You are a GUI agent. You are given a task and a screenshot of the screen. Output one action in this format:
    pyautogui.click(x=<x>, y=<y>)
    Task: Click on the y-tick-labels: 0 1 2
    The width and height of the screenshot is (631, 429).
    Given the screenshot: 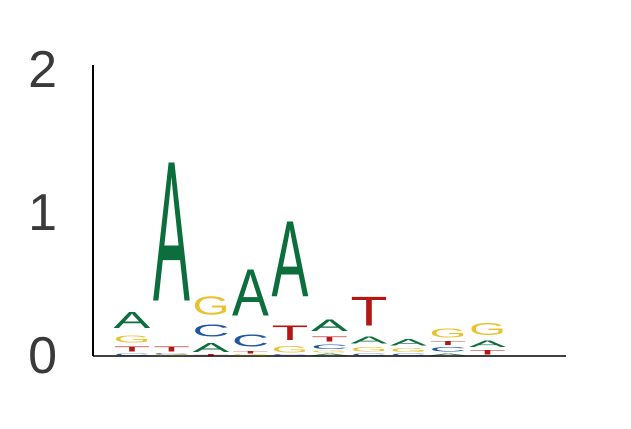 What is the action you would take?
    pyautogui.click(x=42, y=213)
    